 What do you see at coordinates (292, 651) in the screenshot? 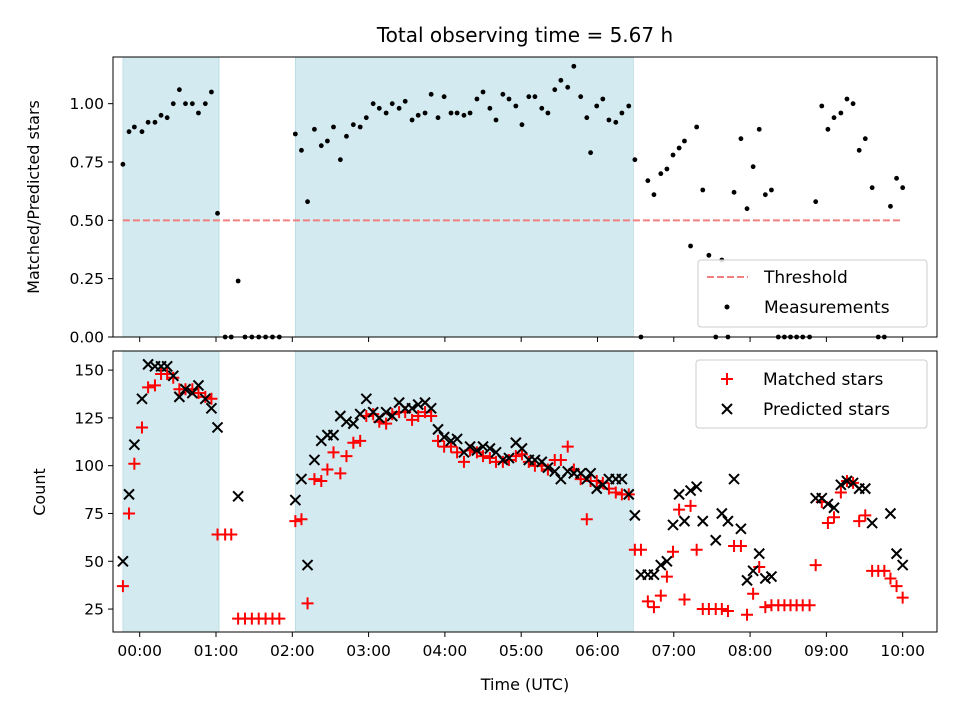
I see `x-tick-label: 02:00` at bounding box center [292, 651].